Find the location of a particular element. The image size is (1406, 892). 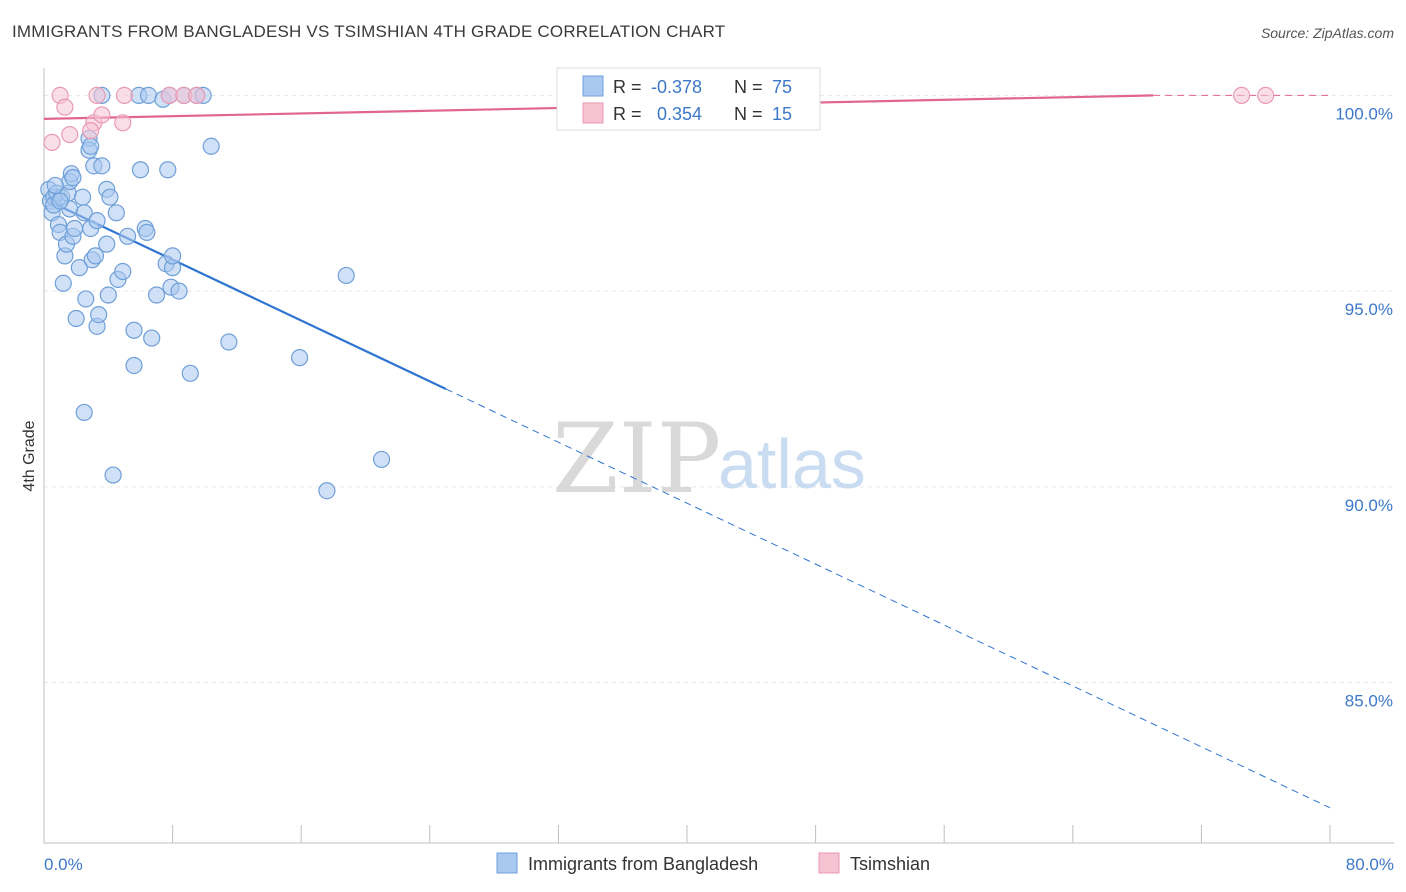

stats-r-value-pink: 0.354 is located at coordinates (679, 114).